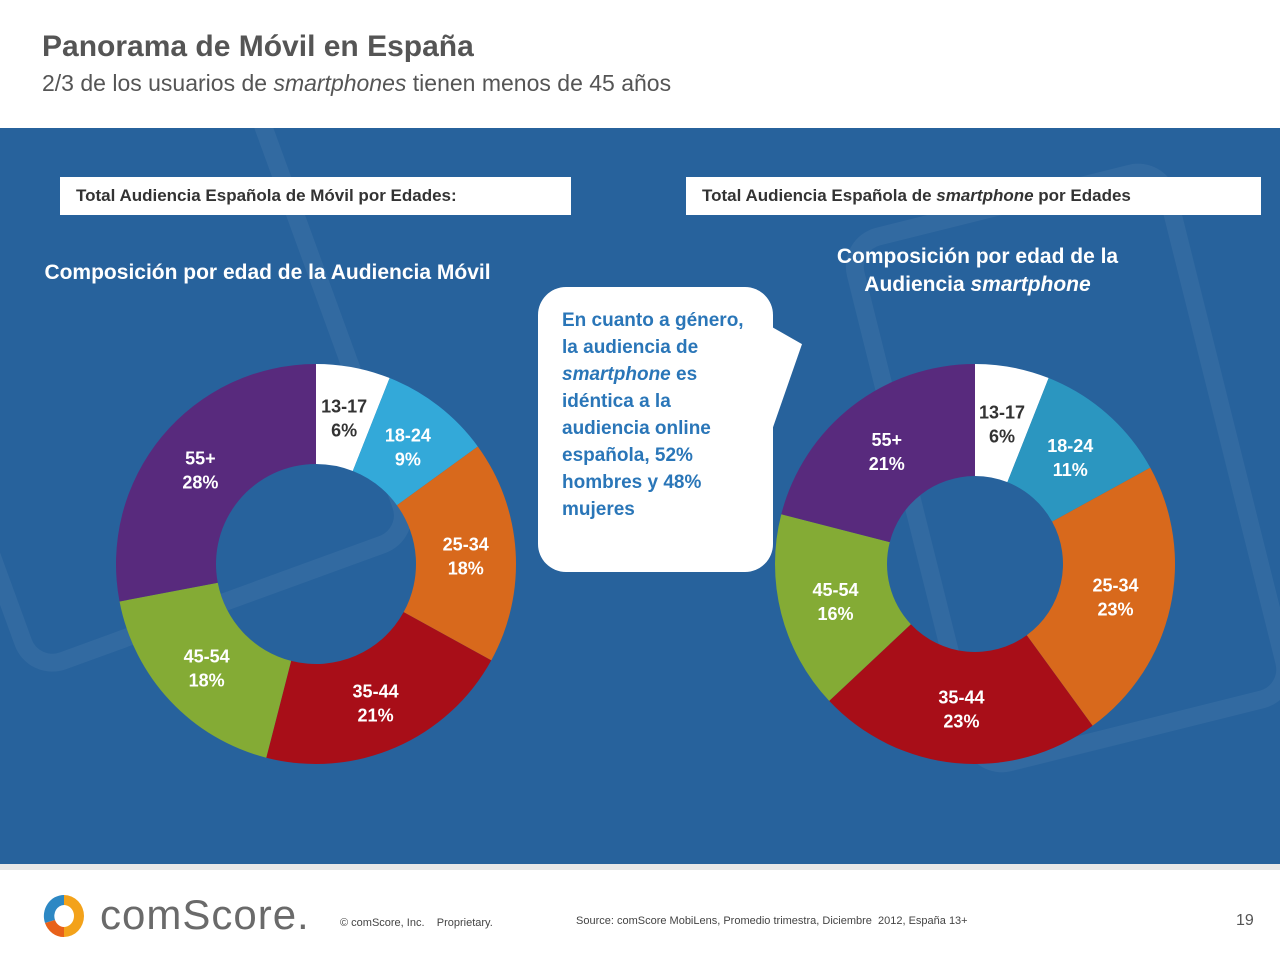  Describe the element at coordinates (340, 83) in the screenshot. I see `subtitle-emphasis: smartphones` at that location.